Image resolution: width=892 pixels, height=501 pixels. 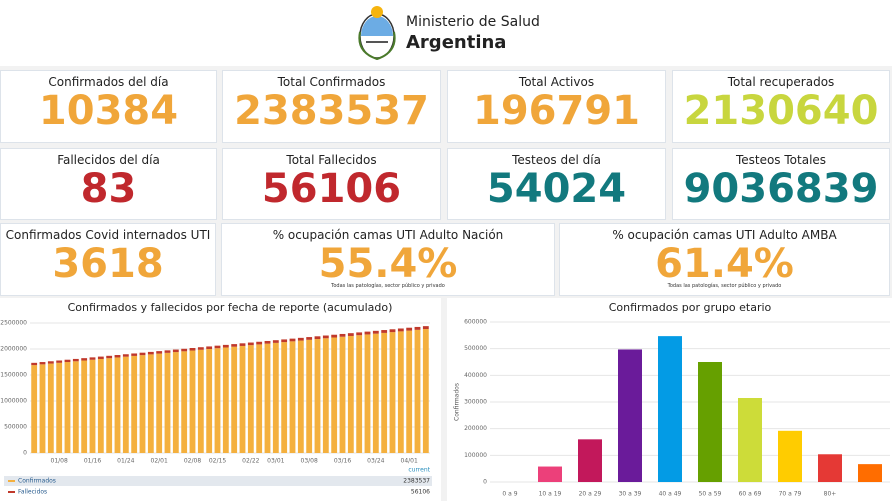 What do you see at coordinates (108, 82) in the screenshot?
I see `kpi-label: Confirmados del día` at bounding box center [108, 82].